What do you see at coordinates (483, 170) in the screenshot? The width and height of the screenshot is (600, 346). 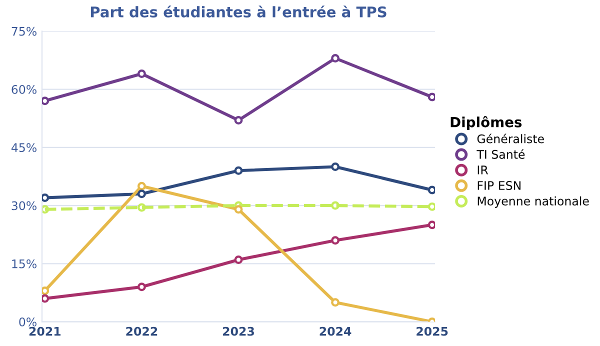 I see `legend-label: IR` at bounding box center [483, 170].